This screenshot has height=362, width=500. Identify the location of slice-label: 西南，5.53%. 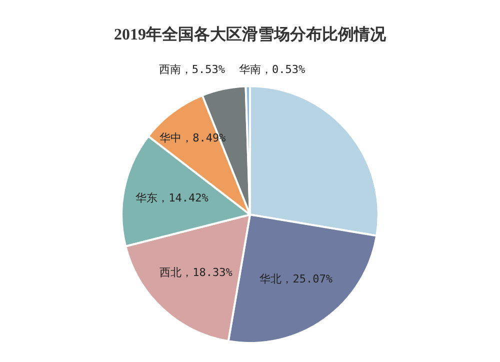
(192, 69).